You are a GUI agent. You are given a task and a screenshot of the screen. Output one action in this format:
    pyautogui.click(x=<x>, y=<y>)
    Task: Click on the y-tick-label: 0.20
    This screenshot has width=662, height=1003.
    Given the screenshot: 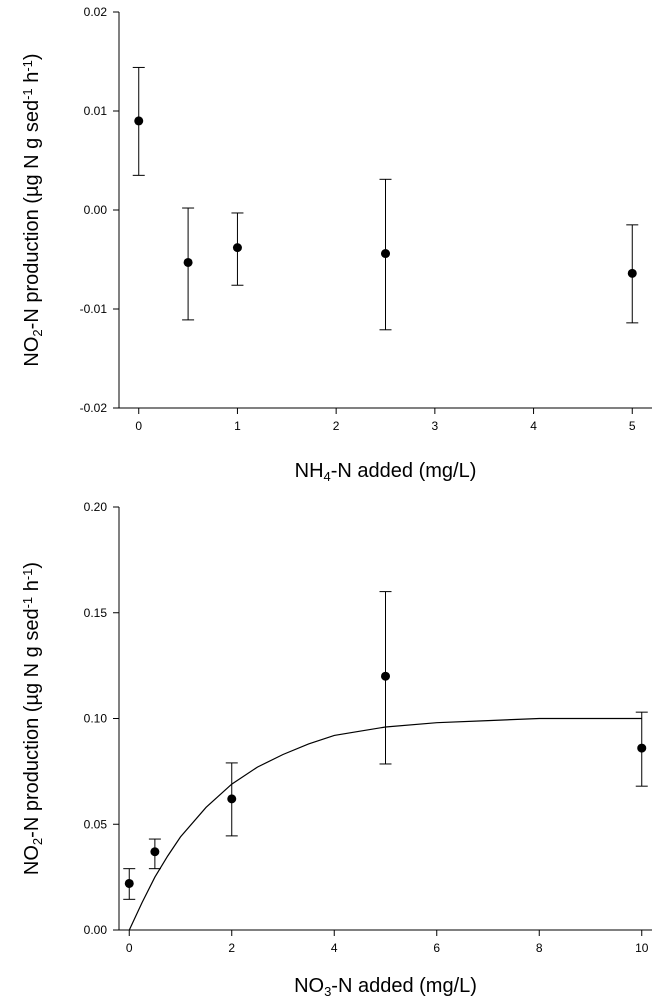 What is the action you would take?
    pyautogui.click(x=96, y=507)
    